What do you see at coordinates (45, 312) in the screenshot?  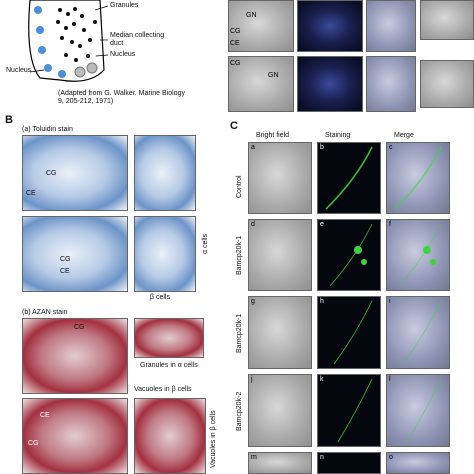 I see `stain-title: (b) AZAN stain` at bounding box center [45, 312].